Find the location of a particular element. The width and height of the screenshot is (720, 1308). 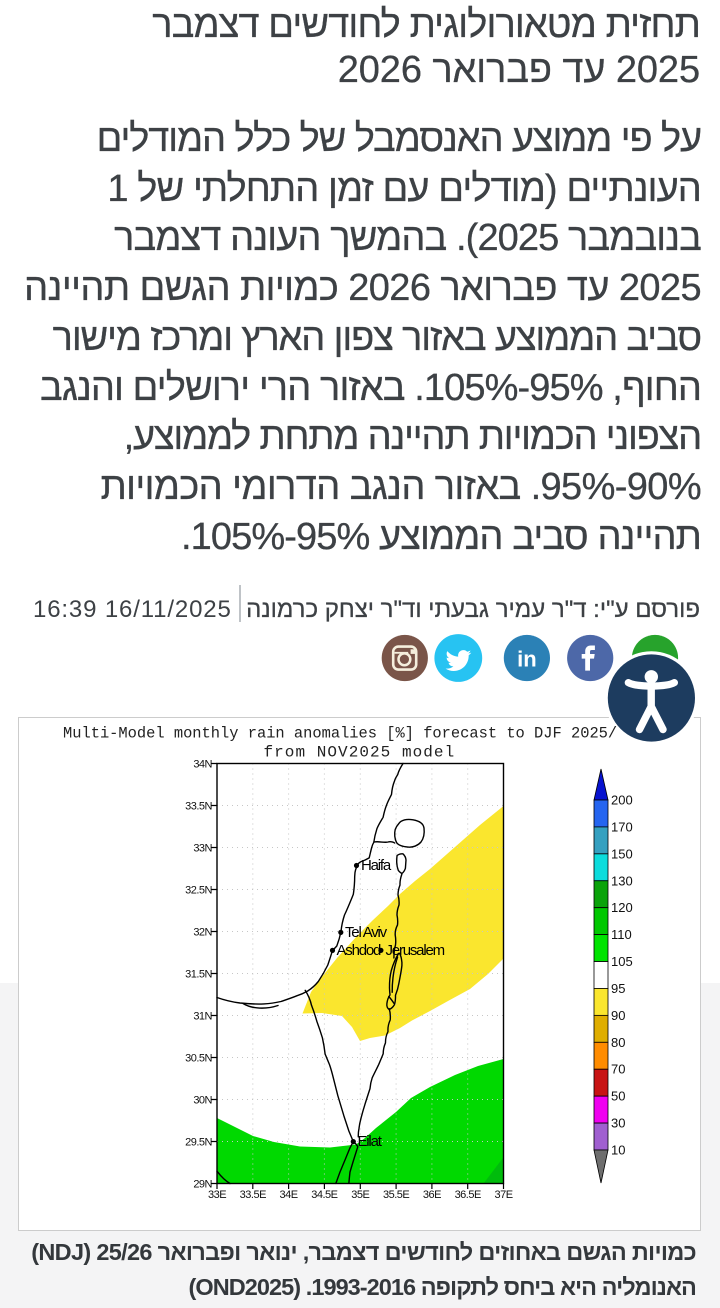

svg-text: from NOV2025 model is located at coordinates (360, 753).